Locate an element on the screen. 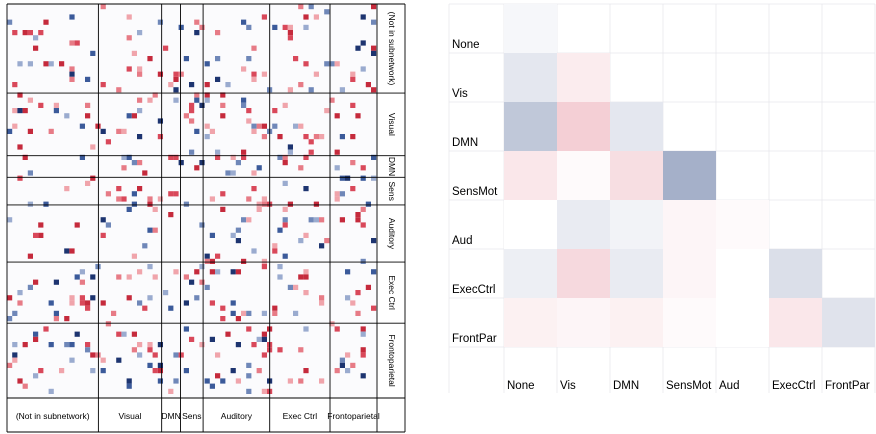 This screenshot has height=434, width=876. row-label: FrontPar is located at coordinates (474, 339).